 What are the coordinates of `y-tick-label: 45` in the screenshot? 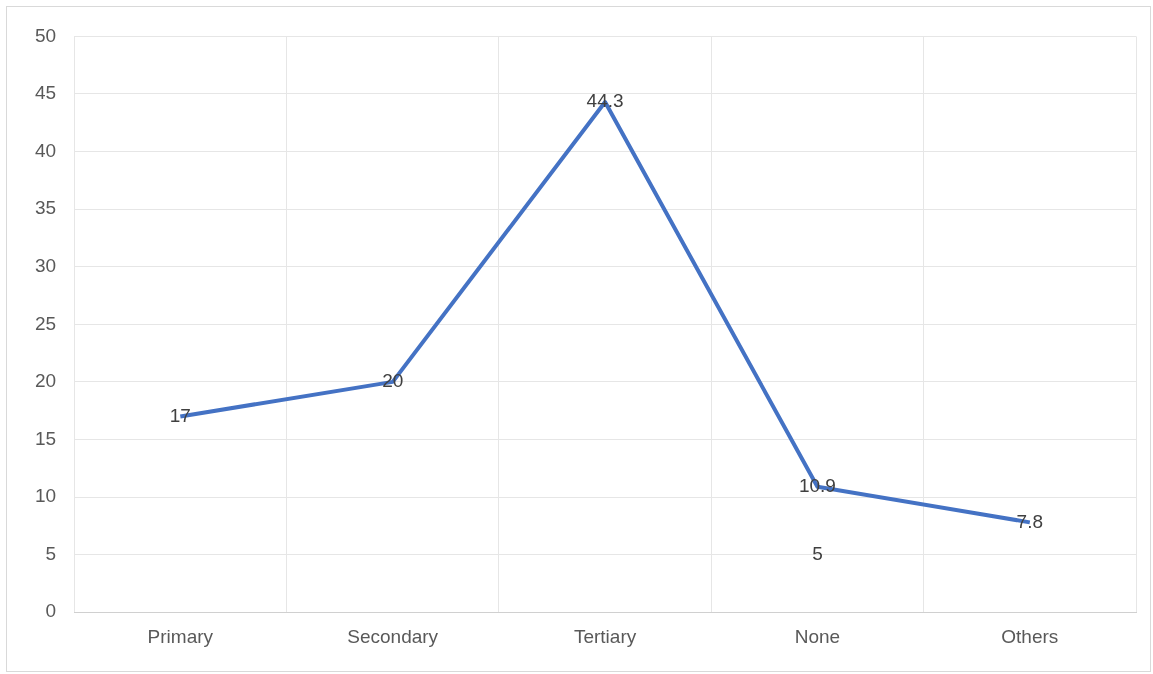 It's located at (45, 93).